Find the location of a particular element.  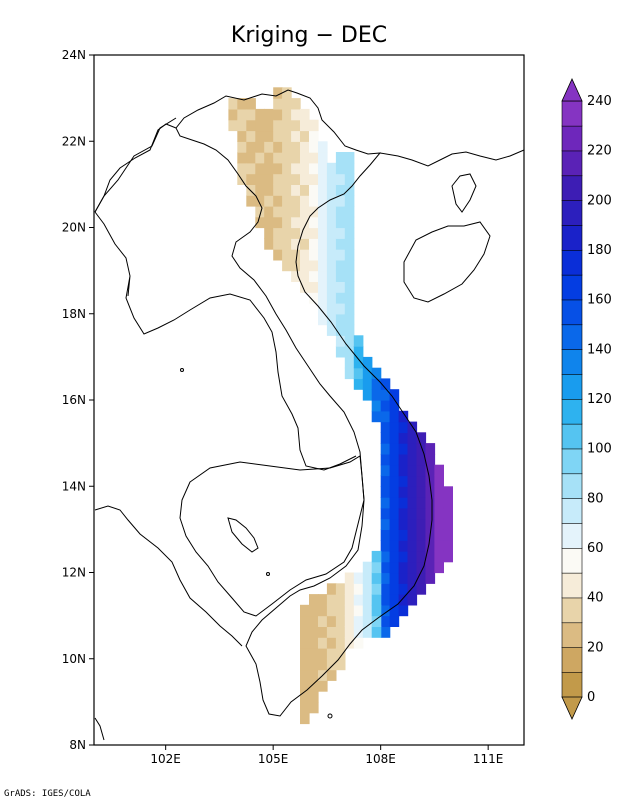

y-tick-label: 12N is located at coordinates (74, 573).